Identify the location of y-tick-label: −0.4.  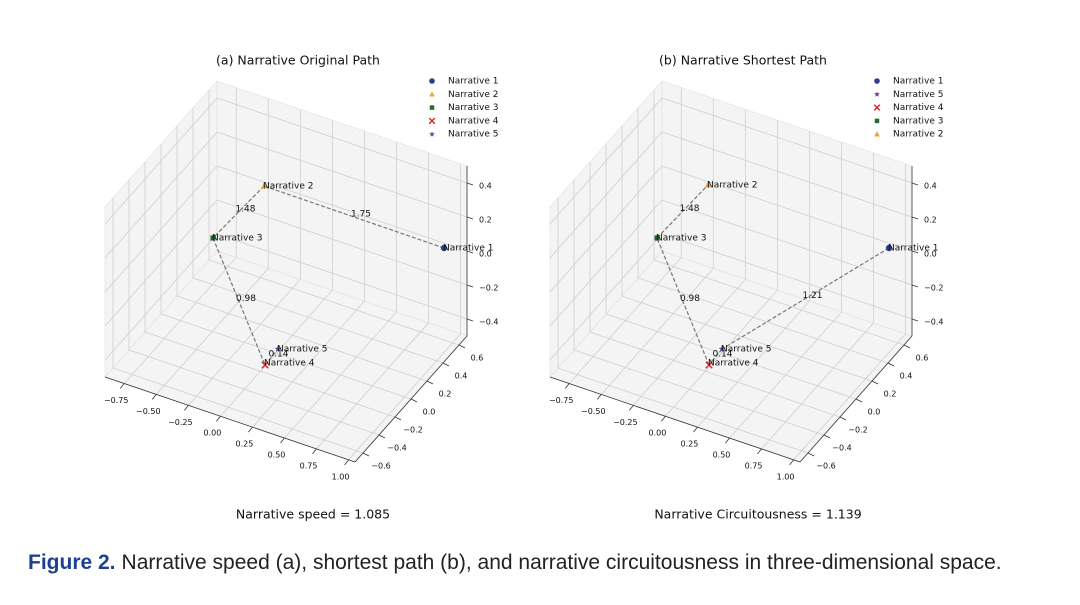
(841, 448).